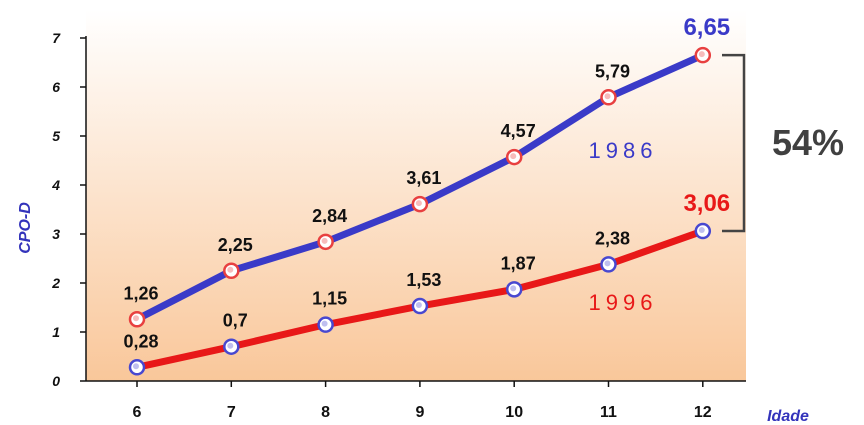 The height and width of the screenshot is (425, 864). I want to click on annotation-layer: 54%, so click(783, 143).